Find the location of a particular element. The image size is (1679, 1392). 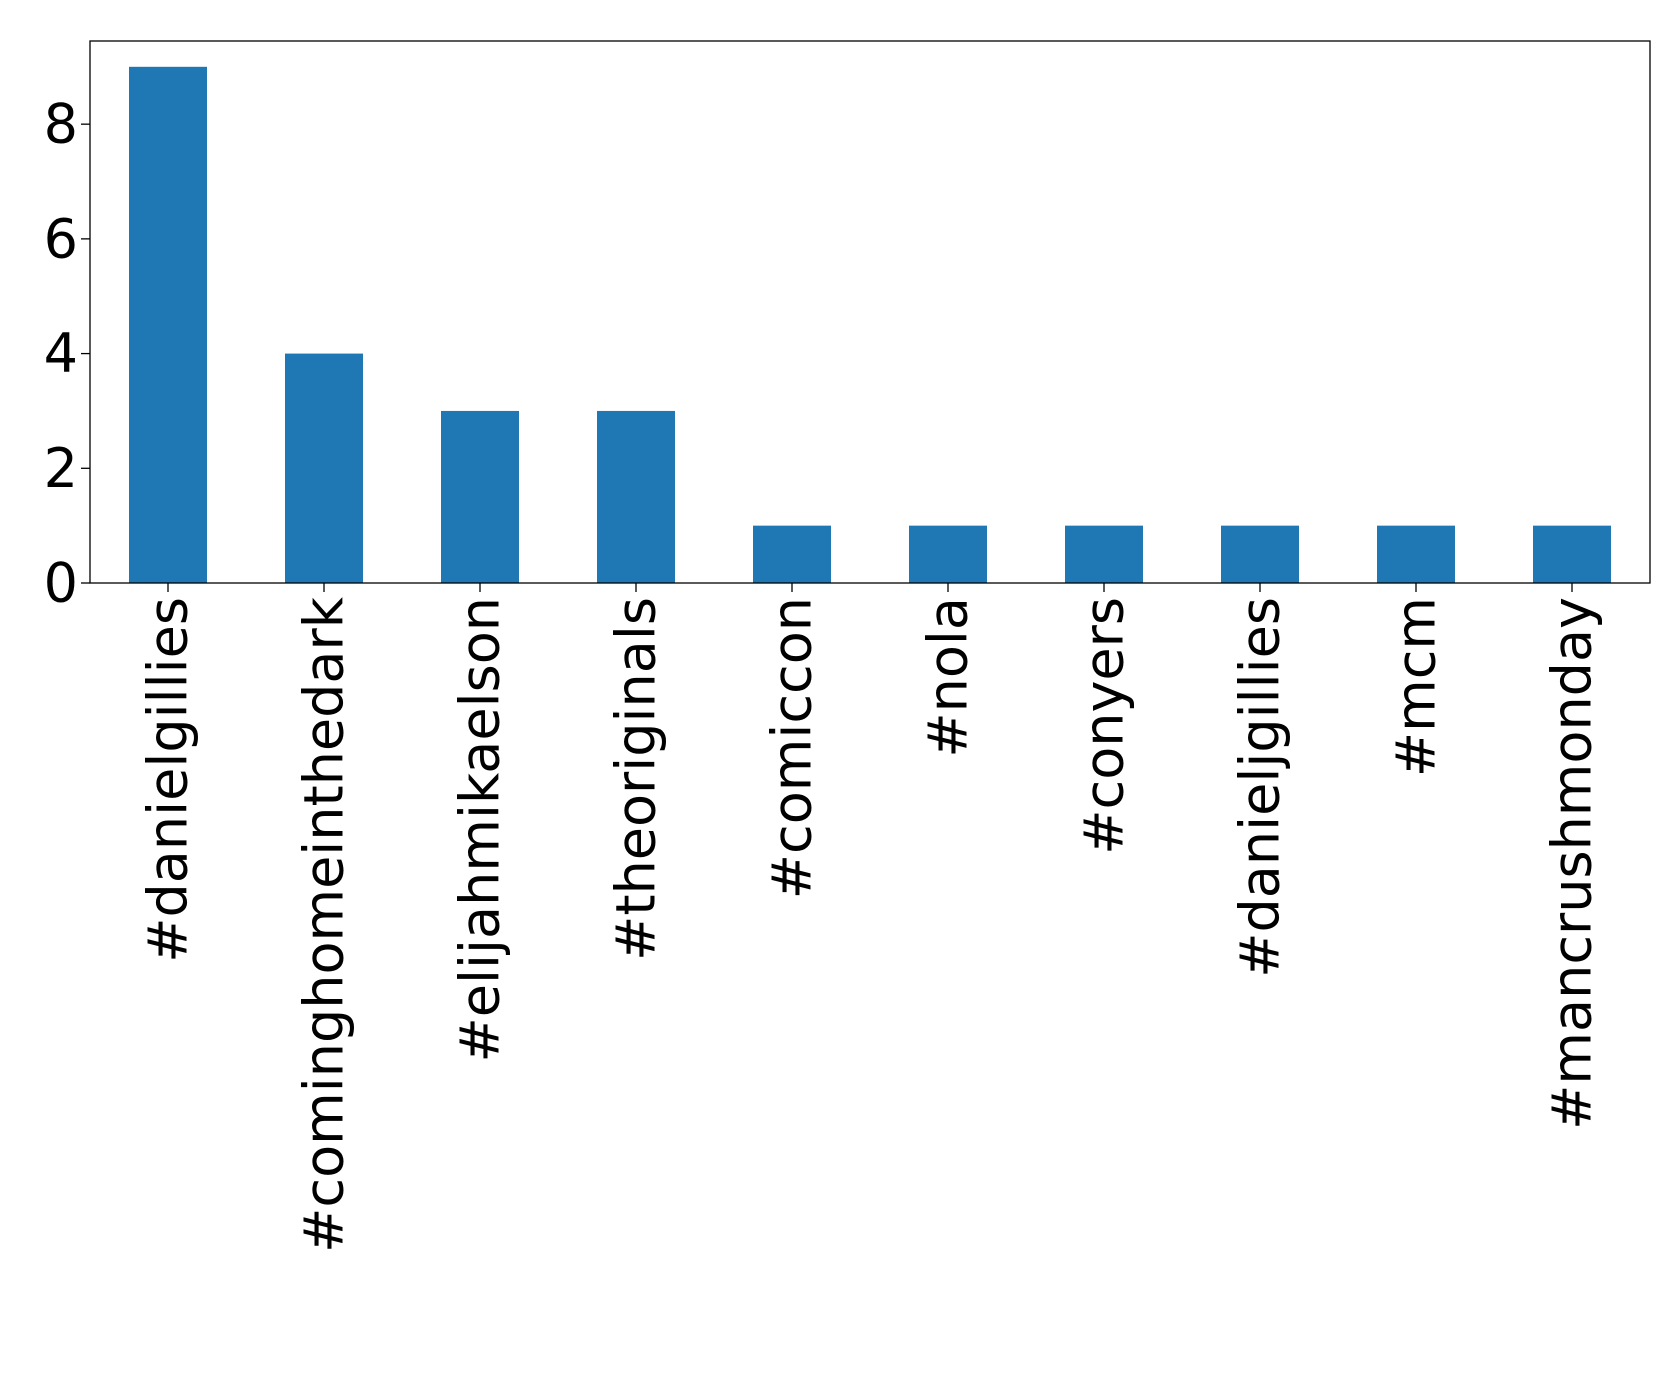

y-tick-label: 6 is located at coordinates (61, 238).